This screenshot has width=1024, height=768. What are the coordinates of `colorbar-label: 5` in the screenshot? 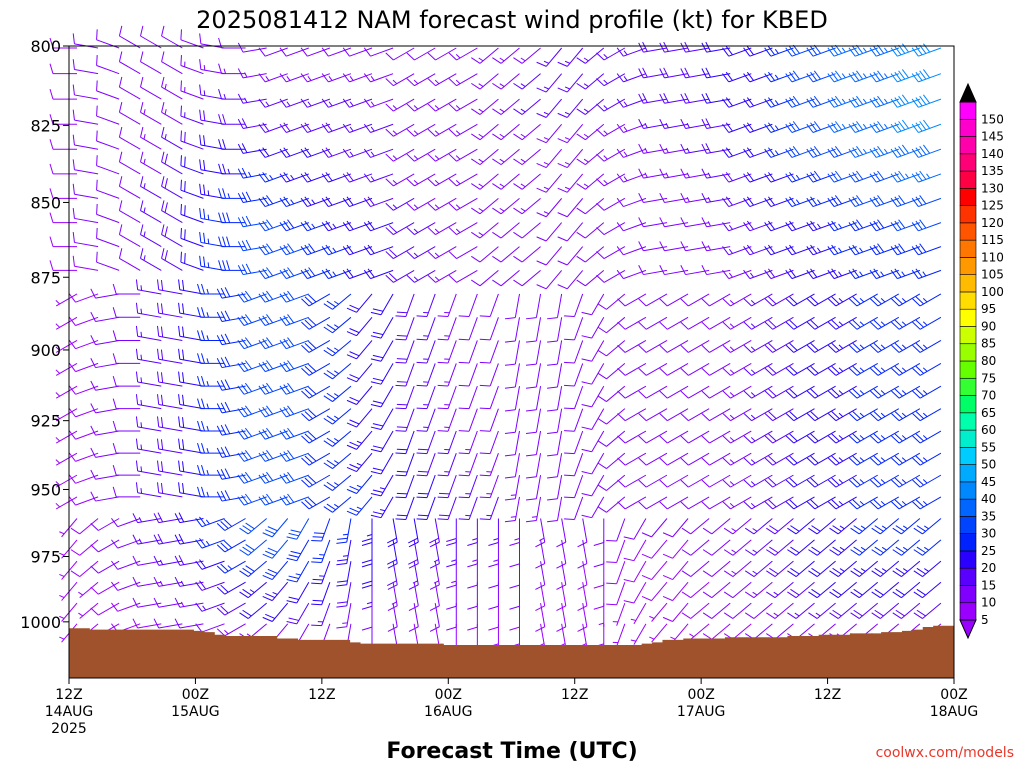 It's located at (985, 620).